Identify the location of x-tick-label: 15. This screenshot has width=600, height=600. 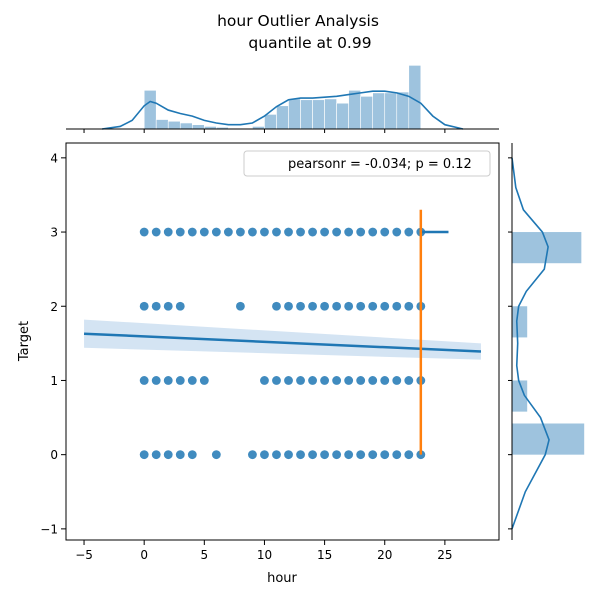
(324, 555).